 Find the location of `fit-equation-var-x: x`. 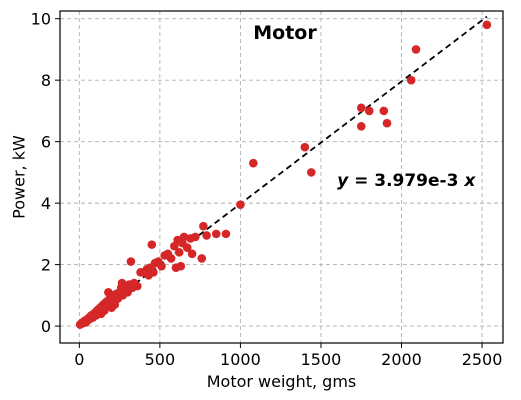

fit-equation-var-x: x is located at coordinates (469, 181).